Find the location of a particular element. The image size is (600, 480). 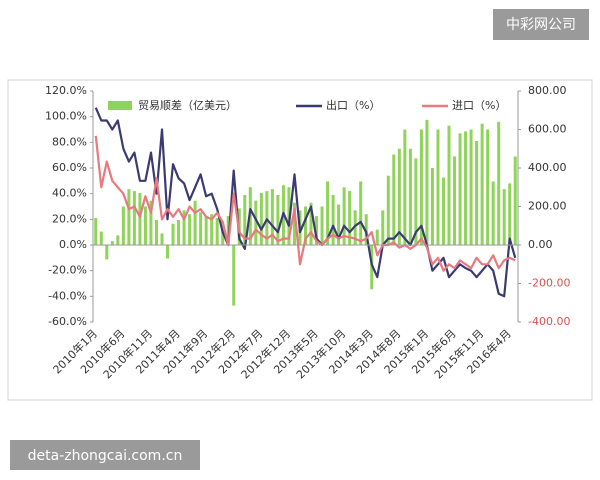

y2-tick-label: 600.00 is located at coordinates (547, 129).